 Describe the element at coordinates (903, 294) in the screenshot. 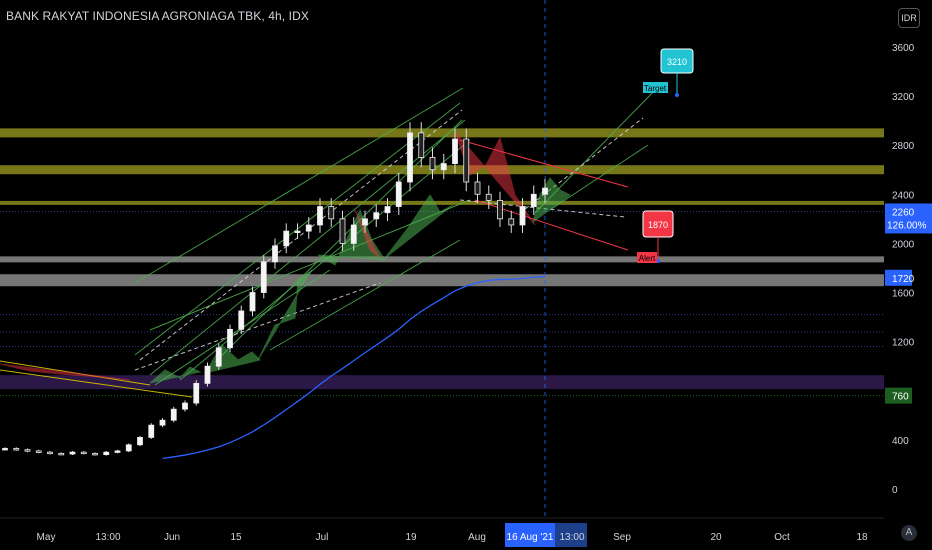

I see `y-tick-5: 1600` at that location.